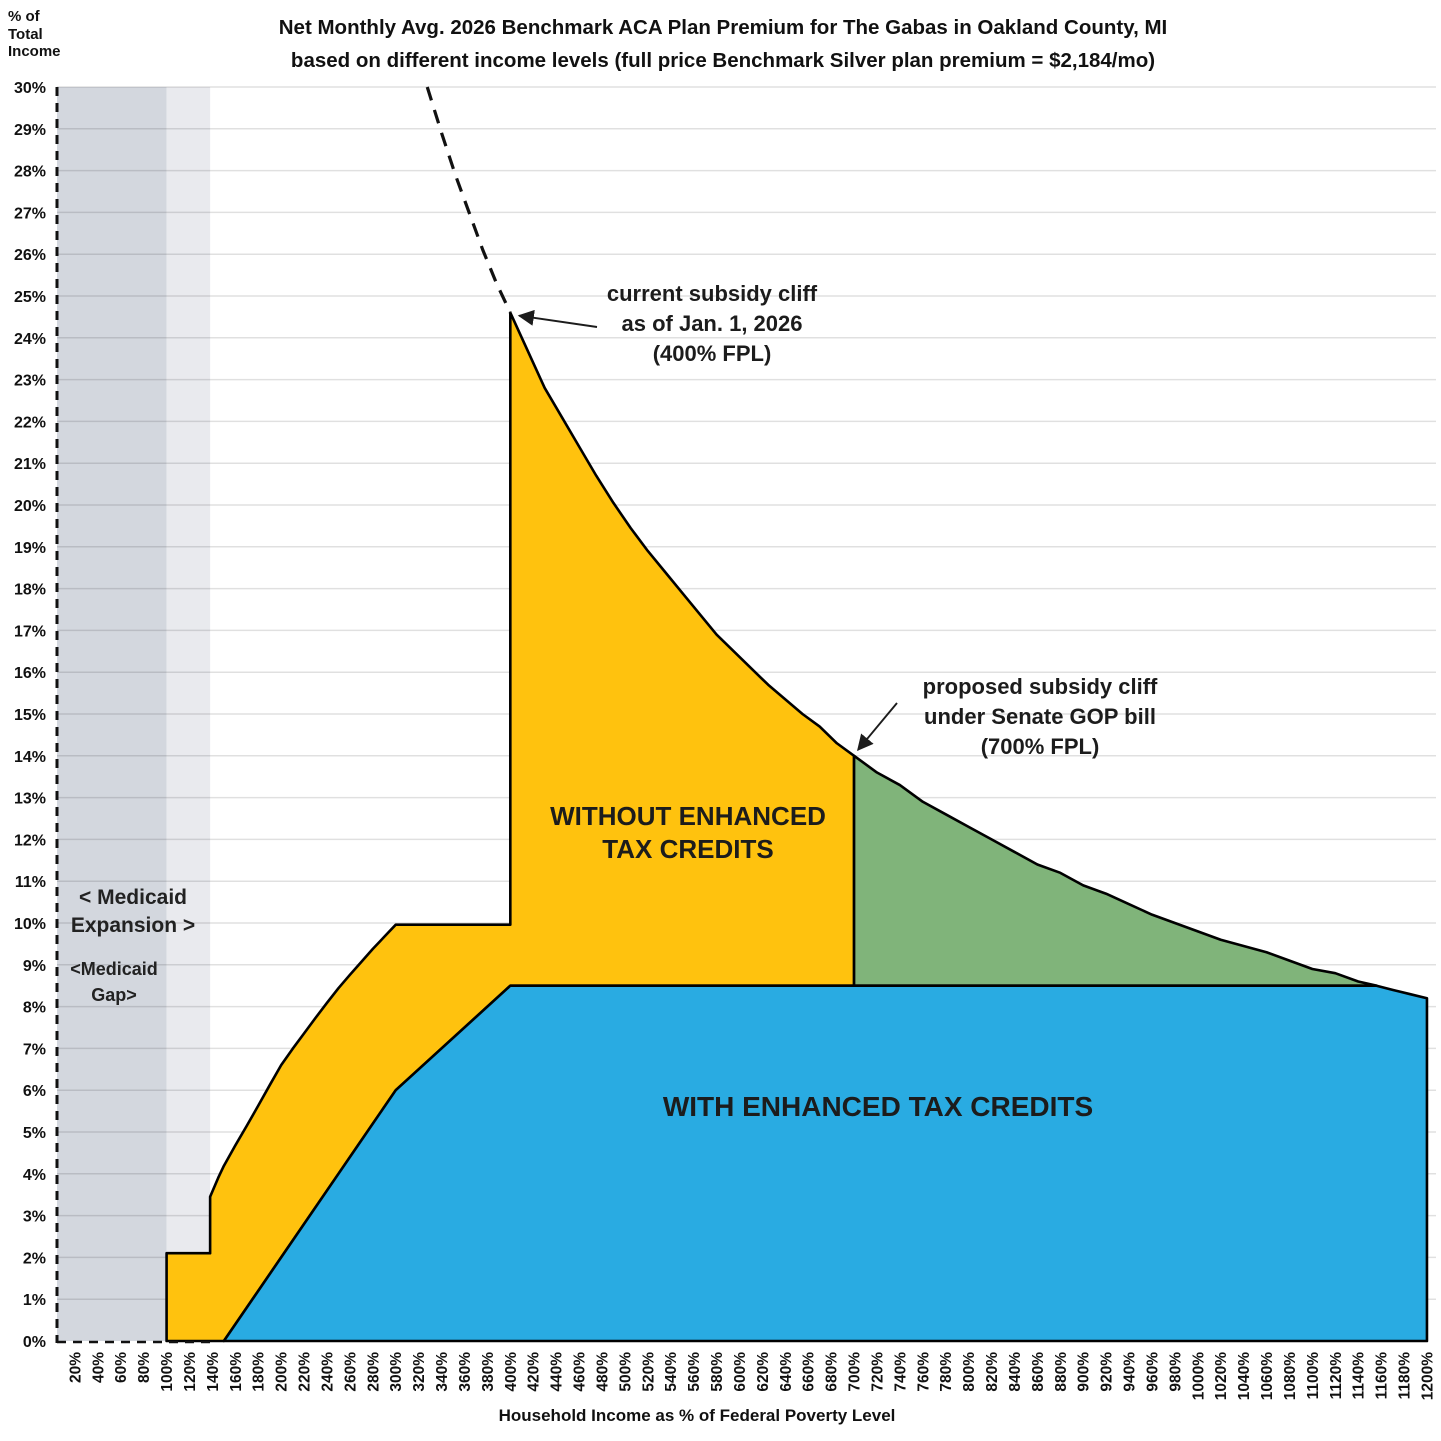 The width and height of the screenshot is (1441, 1441). Describe the element at coordinates (1130, 1372) in the screenshot. I see `x-tick-940%: 940%` at that location.